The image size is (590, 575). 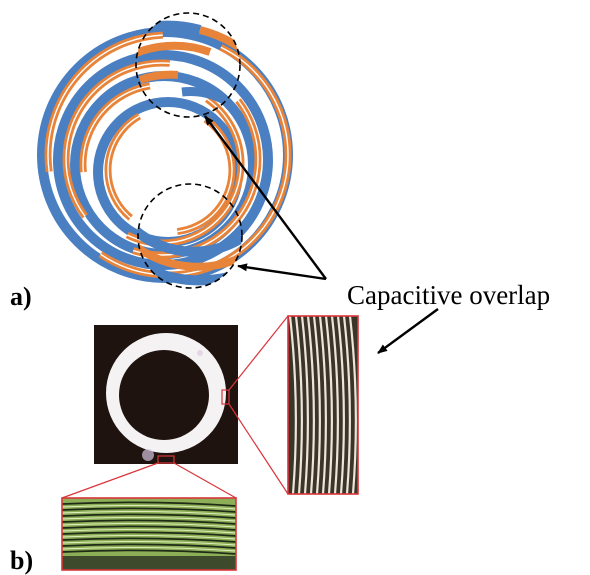 What do you see at coordinates (149, 534) in the screenshot?
I see `zoom-inset-bottom` at bounding box center [149, 534].